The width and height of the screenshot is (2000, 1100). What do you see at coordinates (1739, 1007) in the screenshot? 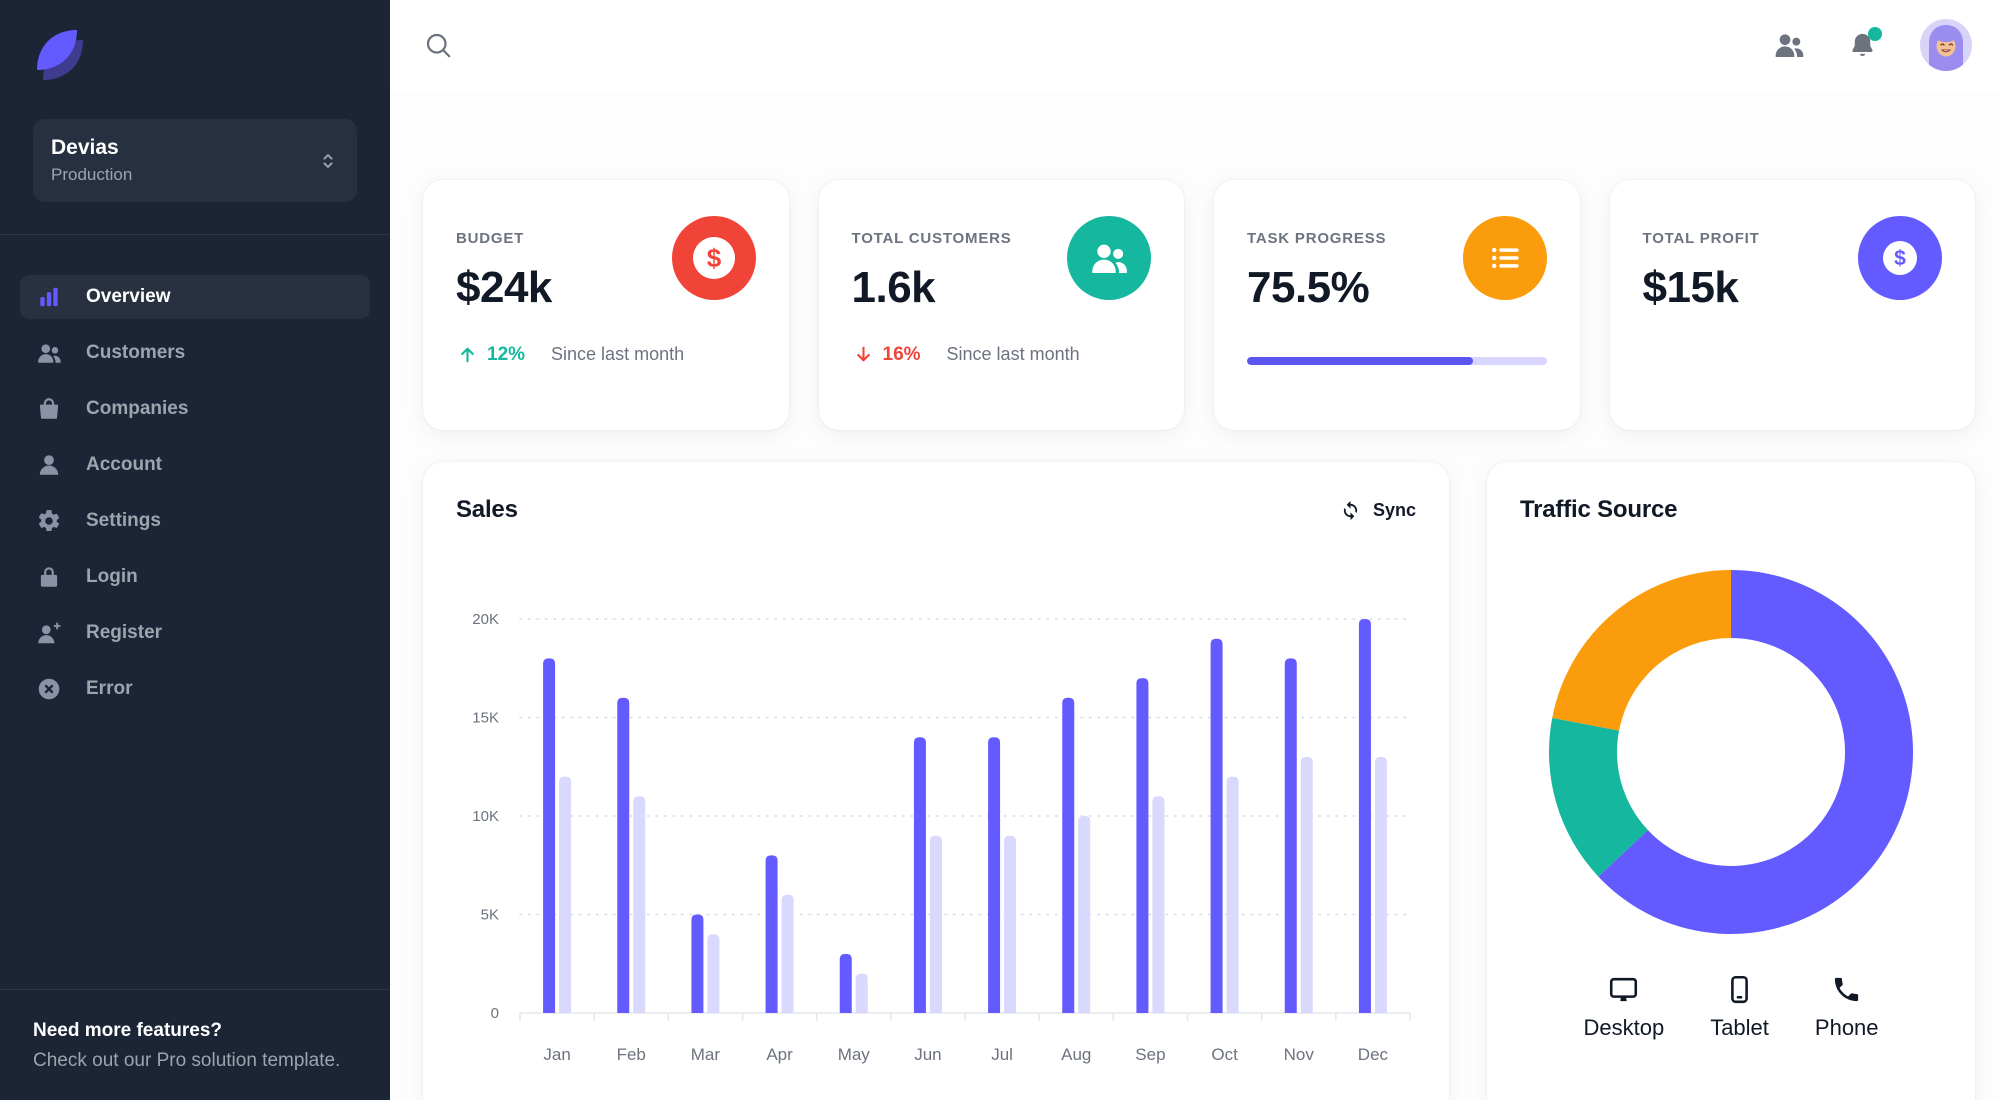
I see `device-tablet: Tablet` at bounding box center [1739, 1007].